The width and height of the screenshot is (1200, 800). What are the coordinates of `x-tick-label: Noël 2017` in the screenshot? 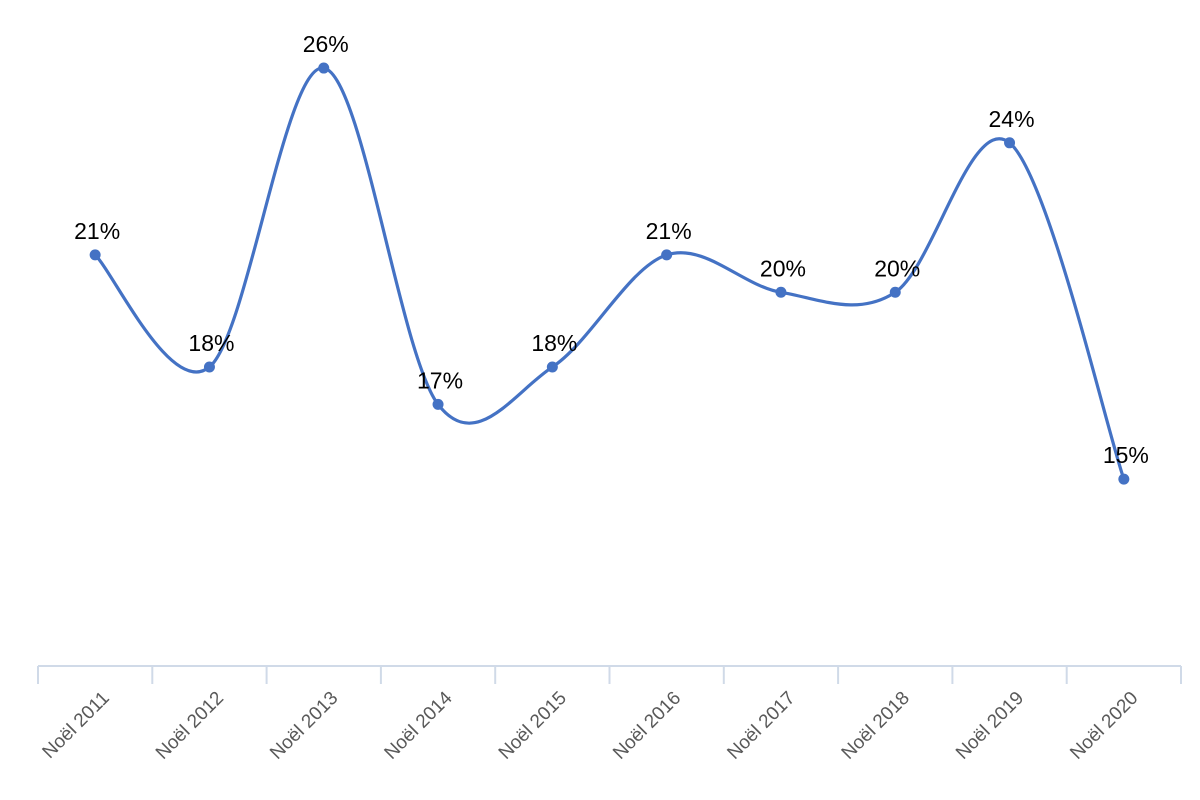 It's located at (761, 726).